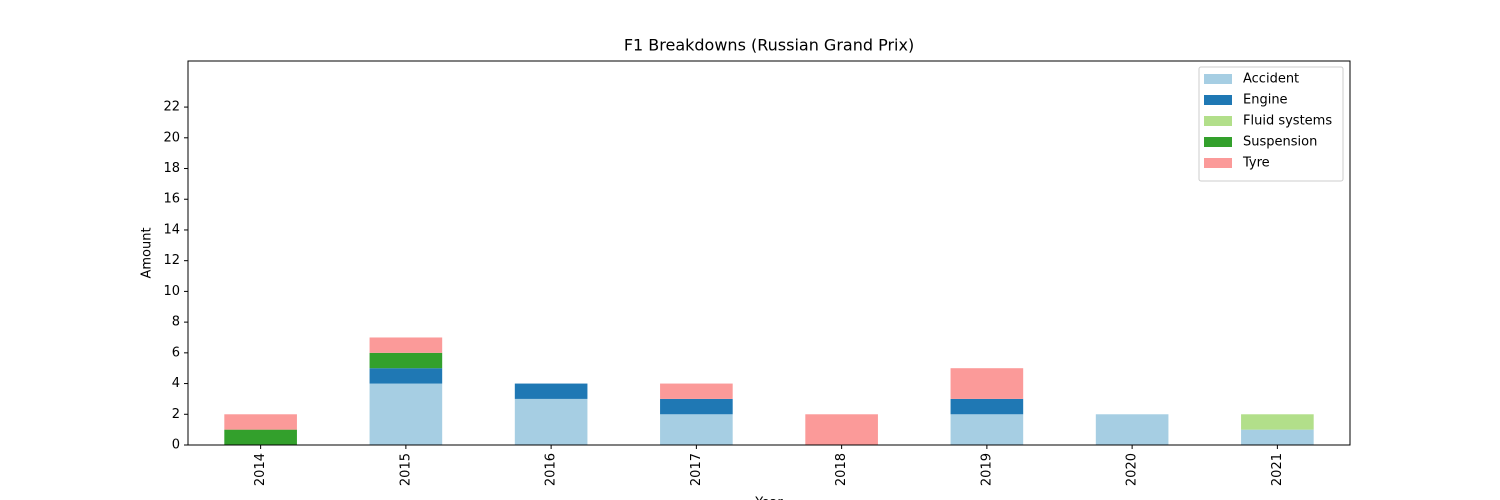  I want to click on x-tick-label: 2014, so click(260, 469).